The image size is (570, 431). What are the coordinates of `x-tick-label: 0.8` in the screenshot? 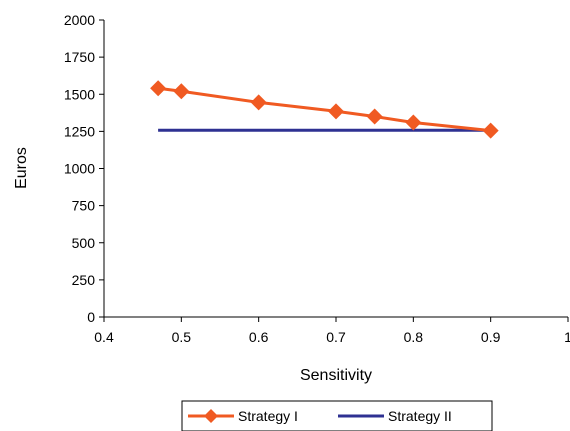 It's located at (414, 337).